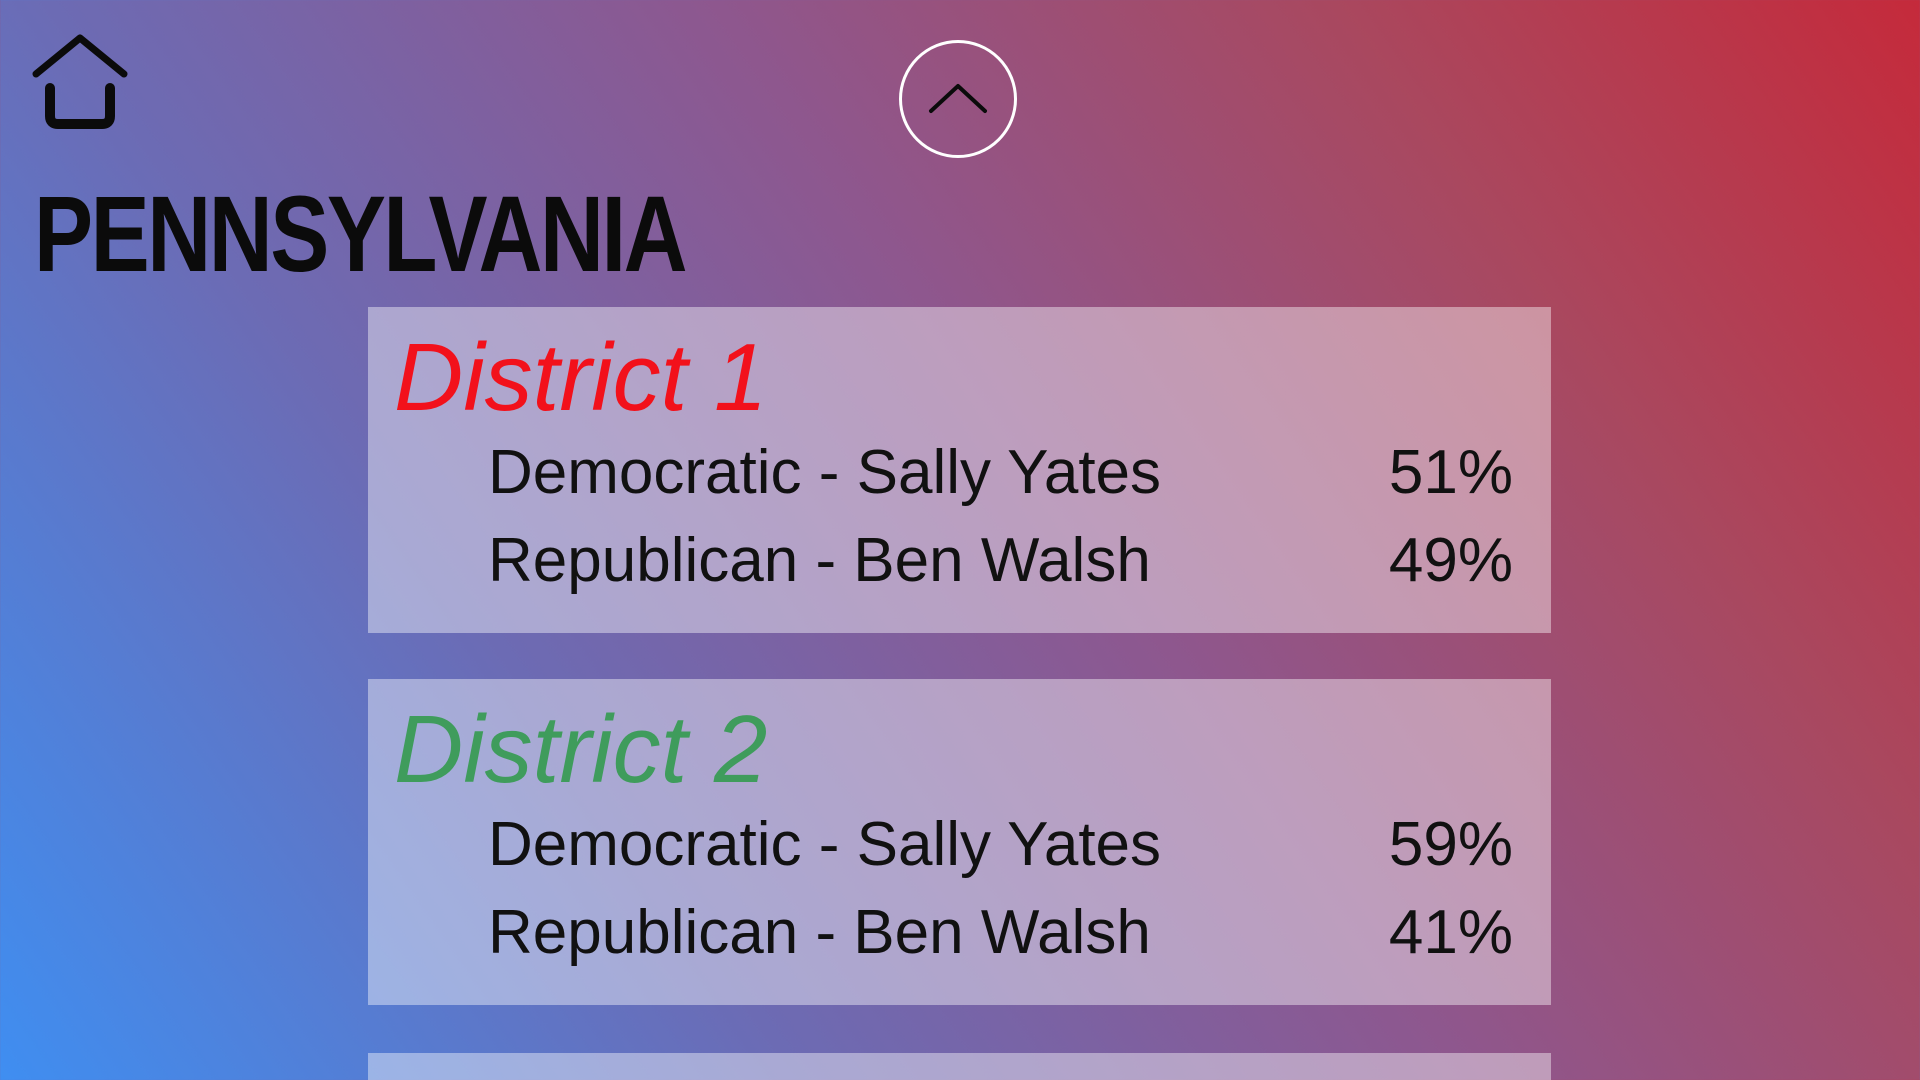 The width and height of the screenshot is (1920, 1080). Describe the element at coordinates (1450, 472) in the screenshot. I see `vote-percent: 51%` at that location.